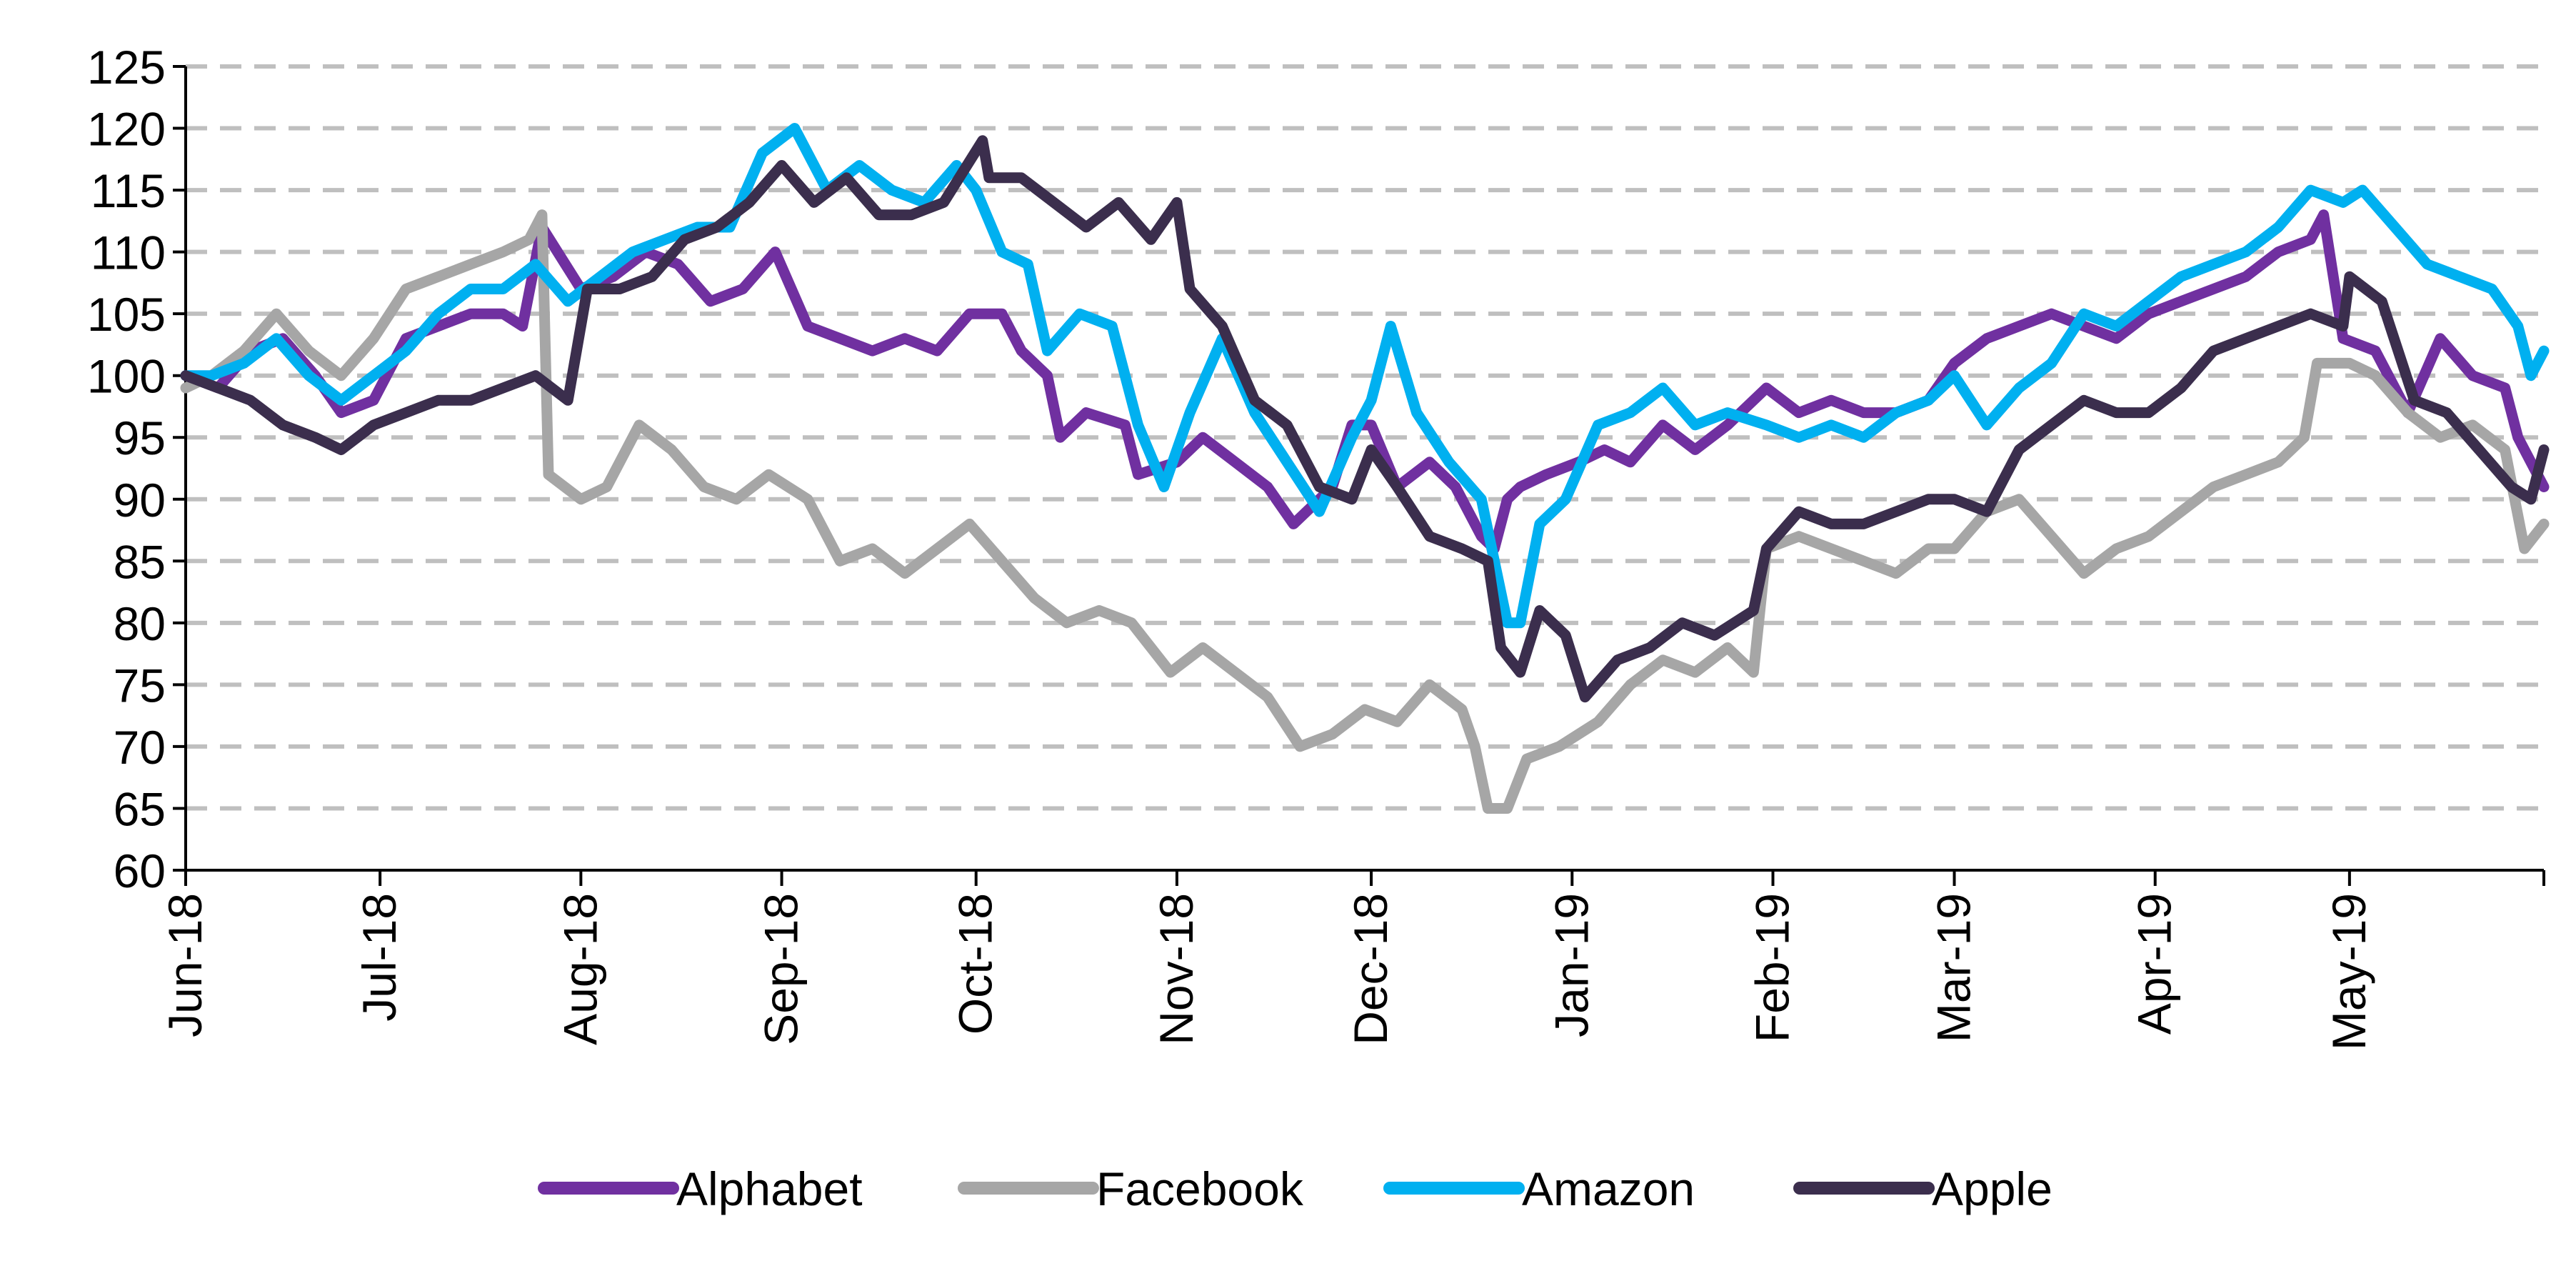 This screenshot has height=1266, width=2576. What do you see at coordinates (140, 808) in the screenshot?
I see `y-tick-label: 65` at bounding box center [140, 808].